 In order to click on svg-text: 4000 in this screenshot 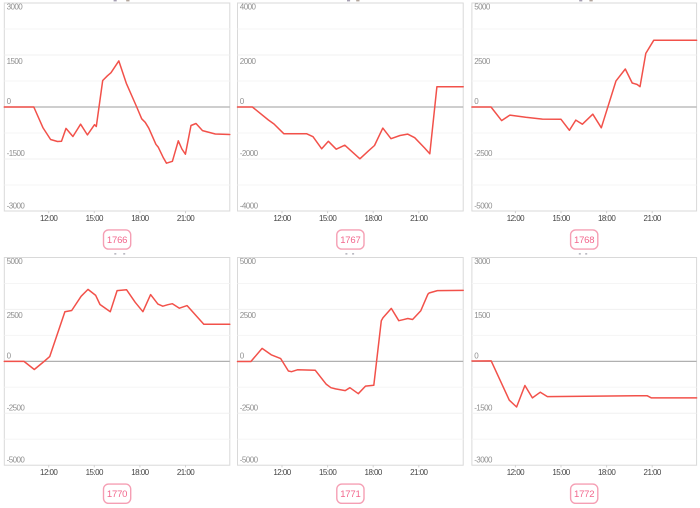, I will do `click(248, 7)`.